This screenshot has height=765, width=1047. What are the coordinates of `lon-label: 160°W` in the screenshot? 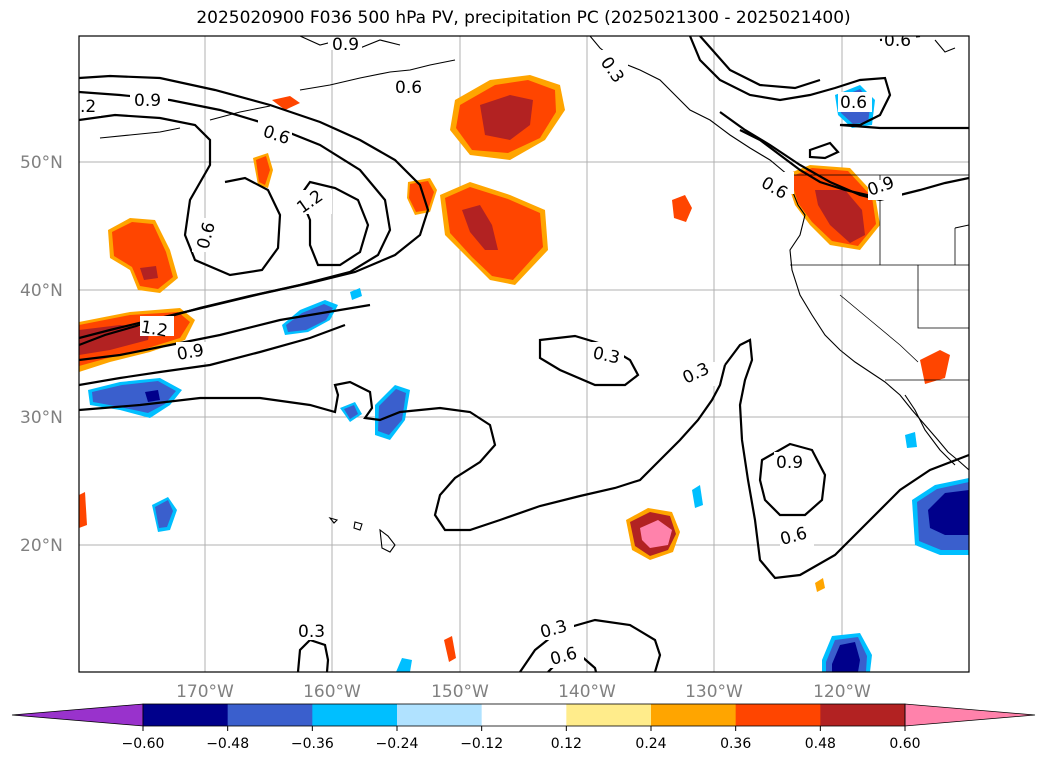 It's located at (332, 692).